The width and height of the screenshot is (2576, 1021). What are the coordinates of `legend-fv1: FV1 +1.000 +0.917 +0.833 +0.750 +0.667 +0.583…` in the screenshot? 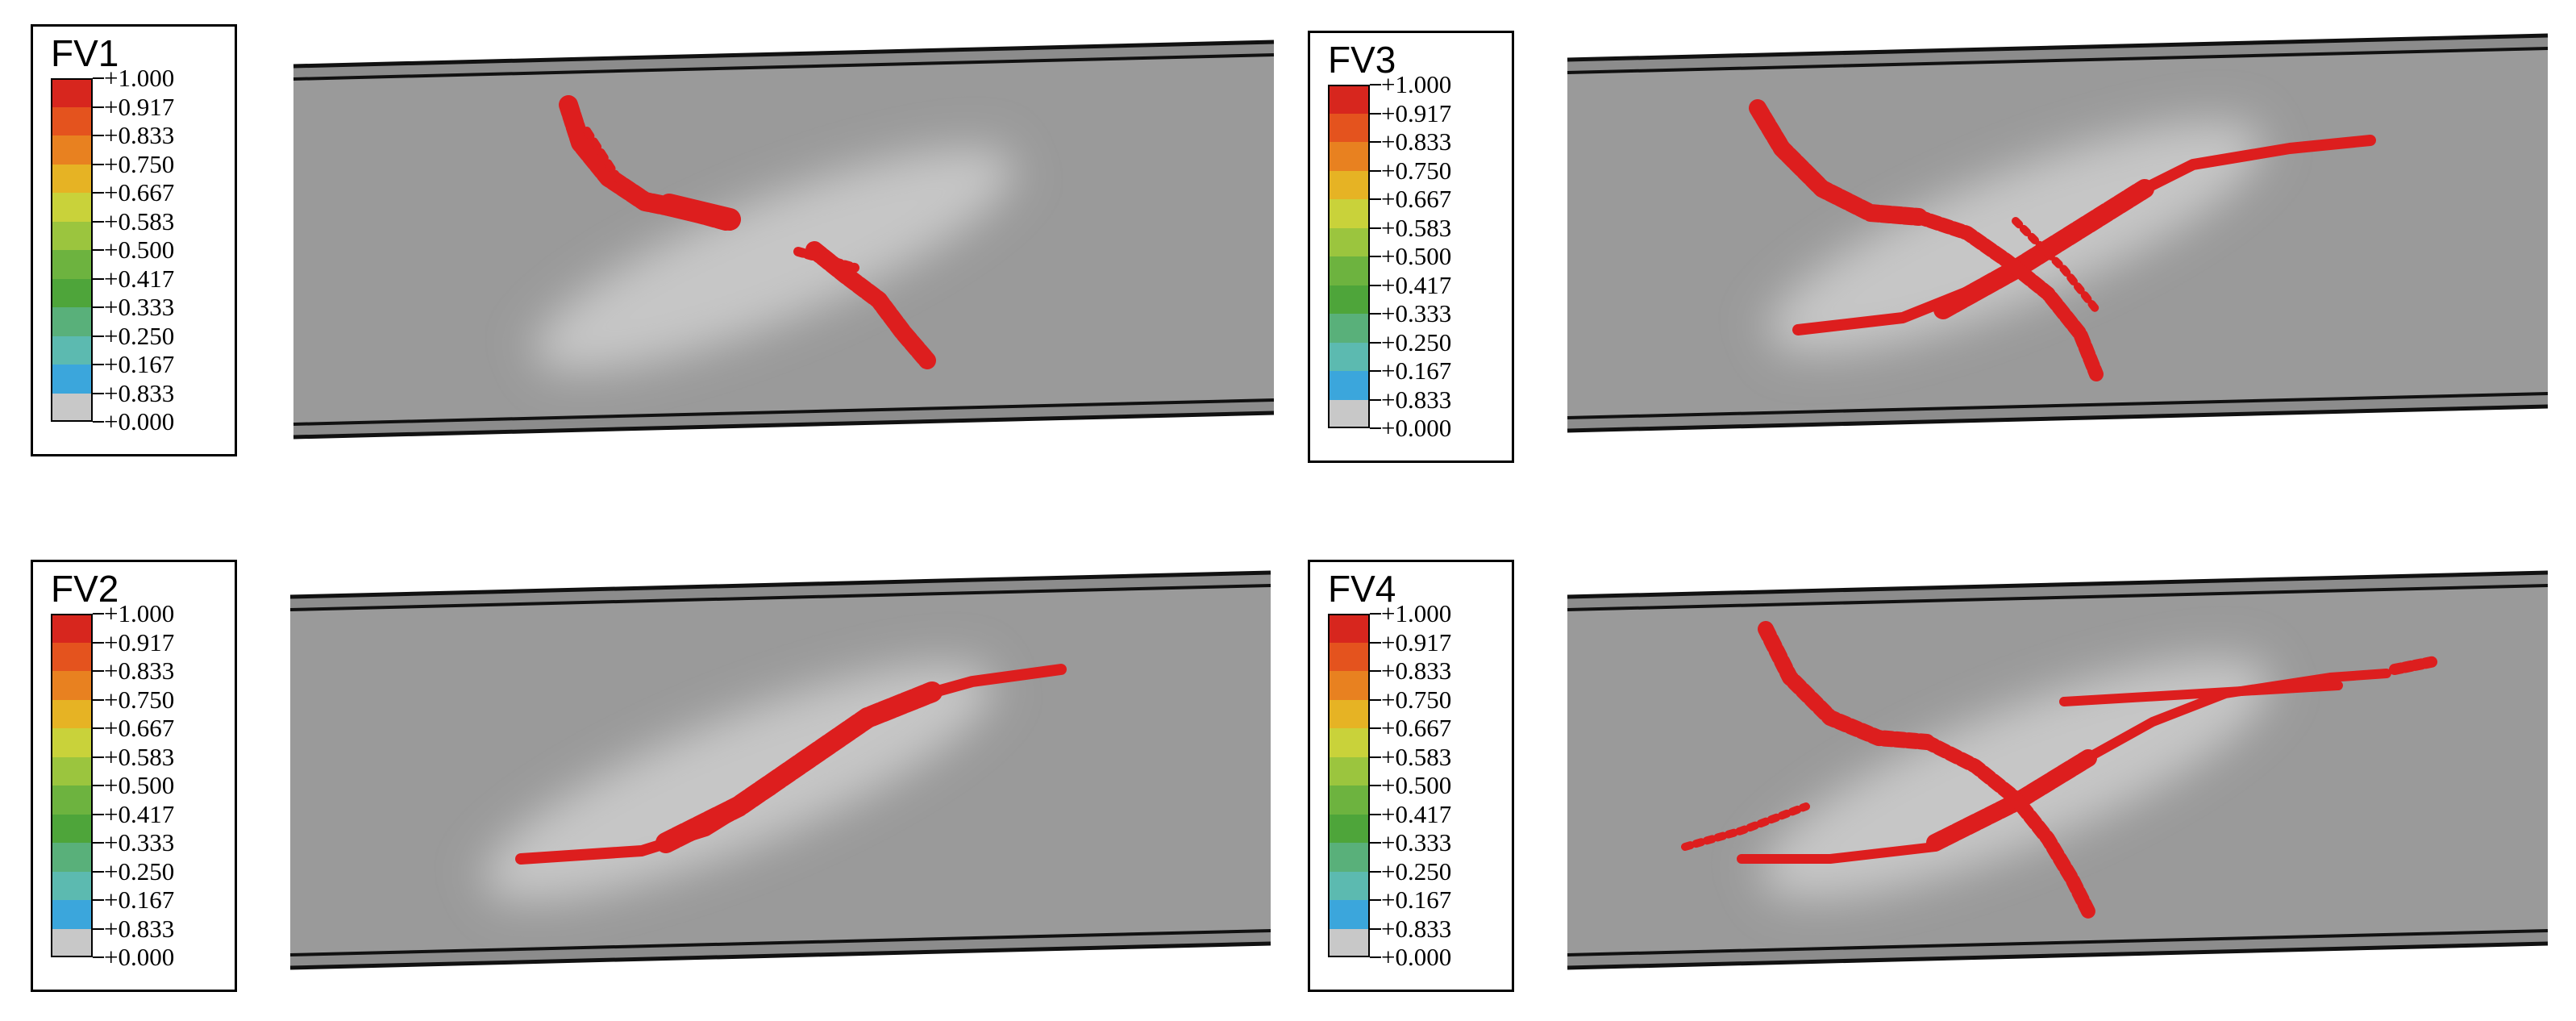 It's located at (134, 240).